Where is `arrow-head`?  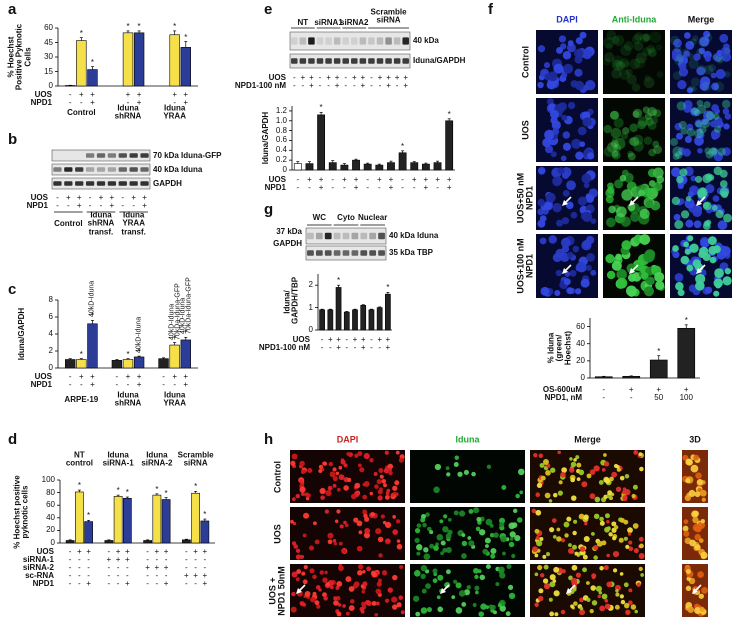 arrow-head is located at coordinates (632, 203).